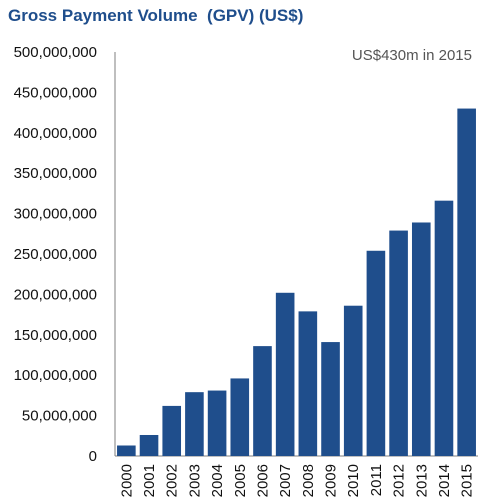 The image size is (490, 504). Describe the element at coordinates (240, 480) in the screenshot. I see `x-tick-label: 2005` at that location.